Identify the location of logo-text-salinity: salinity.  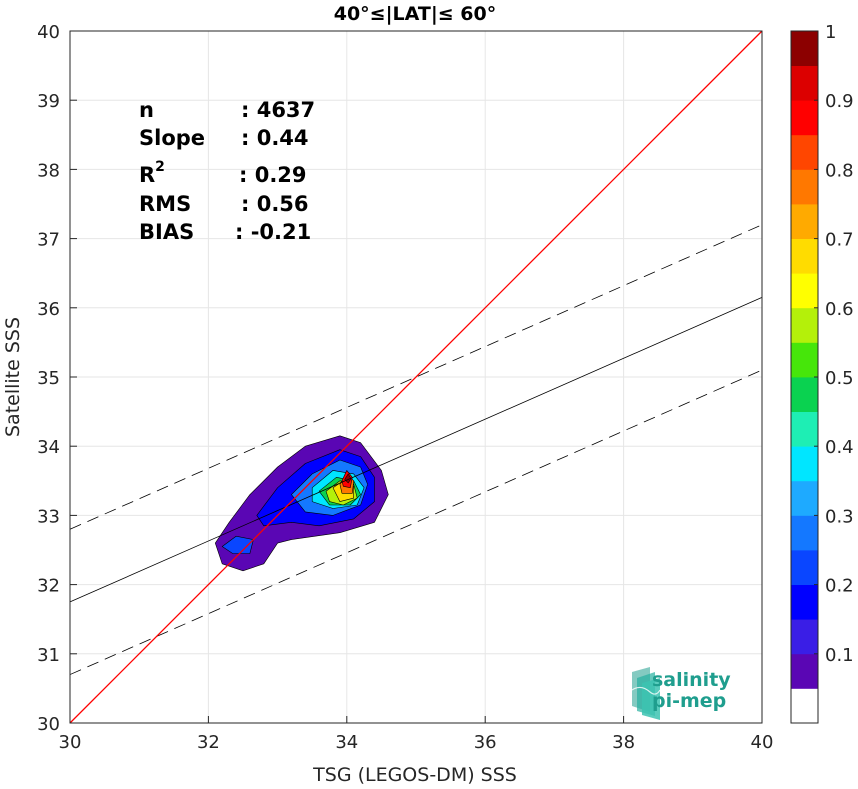
(691, 680).